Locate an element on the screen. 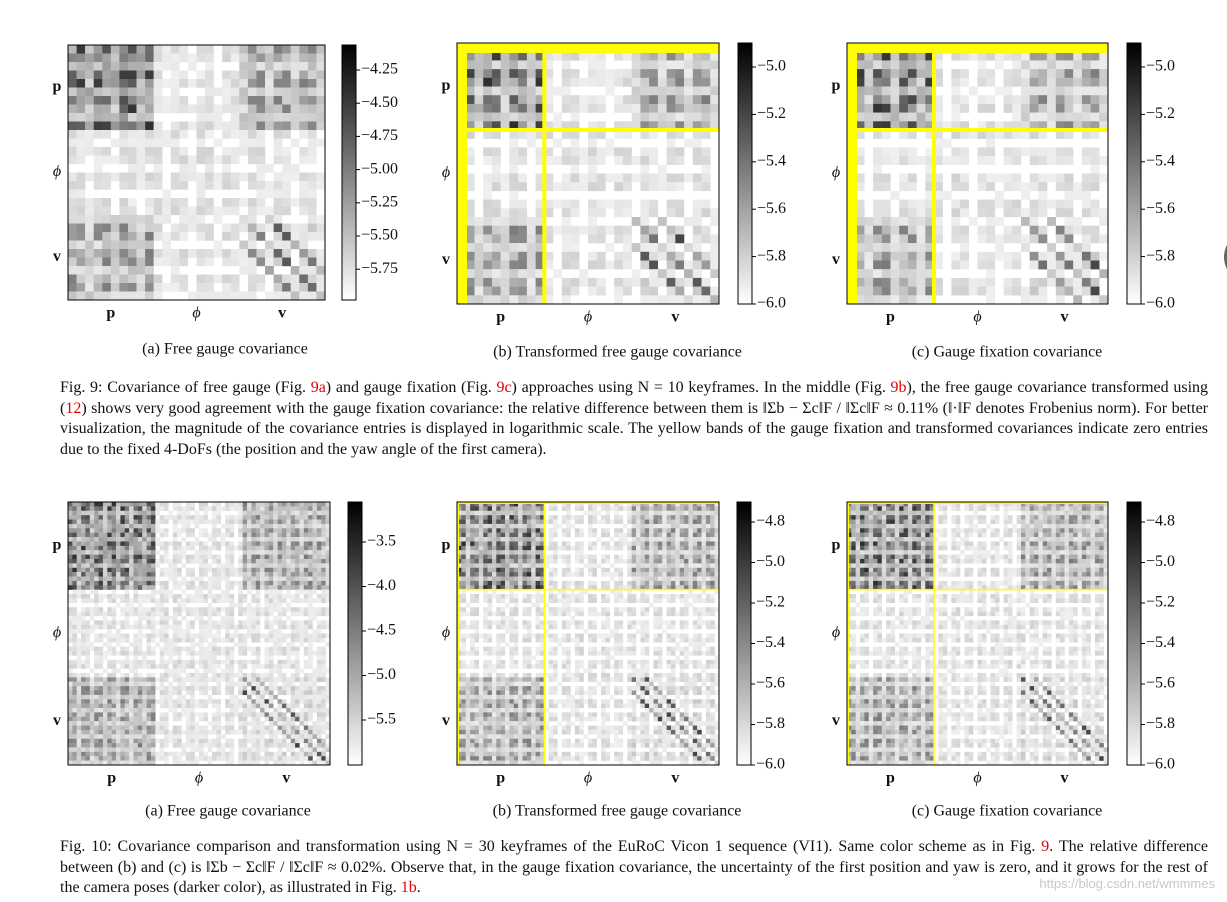  x-axis-label: ϕ is located at coordinates (977, 317).